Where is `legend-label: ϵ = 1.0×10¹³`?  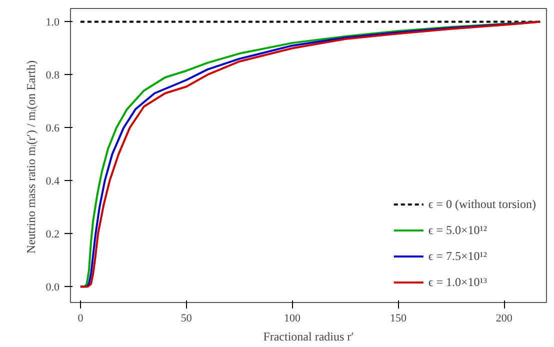
legend-label: ϵ = 1.0×10¹³ is located at coordinates (457, 282).